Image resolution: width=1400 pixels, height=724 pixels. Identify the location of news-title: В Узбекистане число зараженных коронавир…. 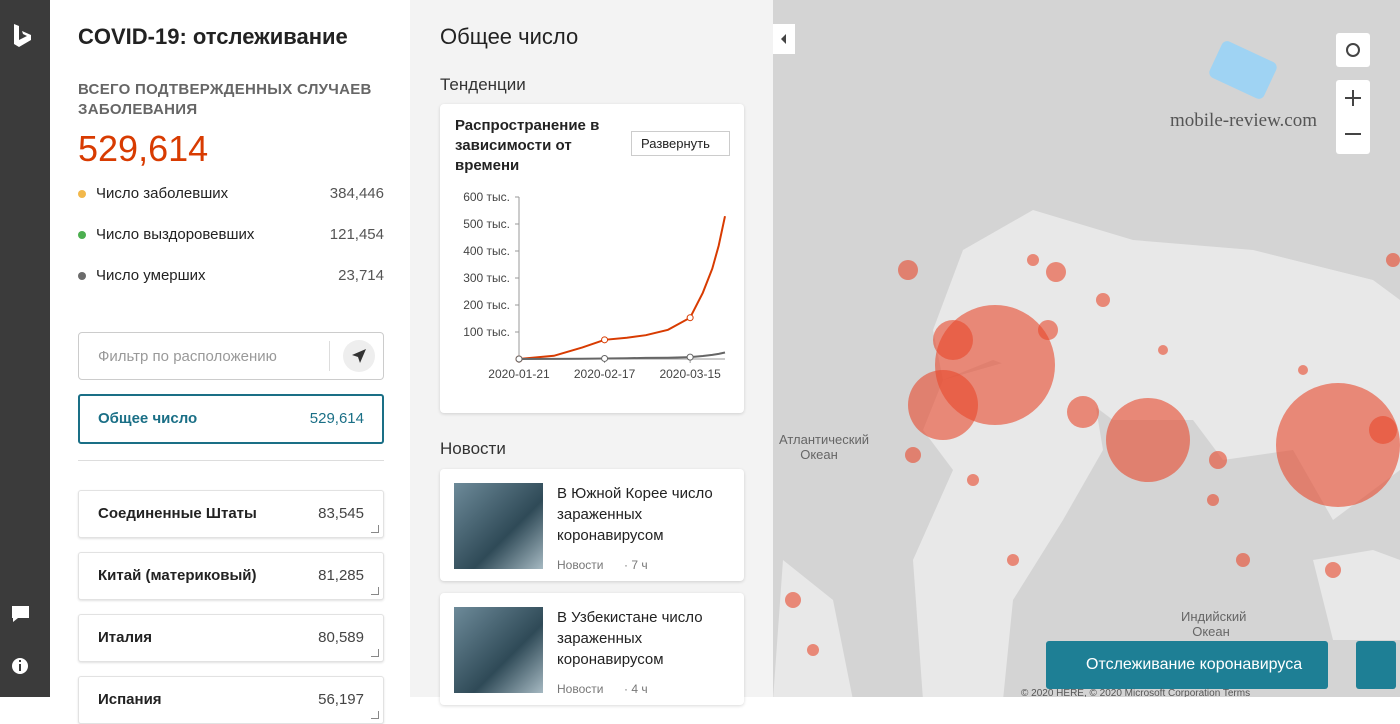
(630, 638).